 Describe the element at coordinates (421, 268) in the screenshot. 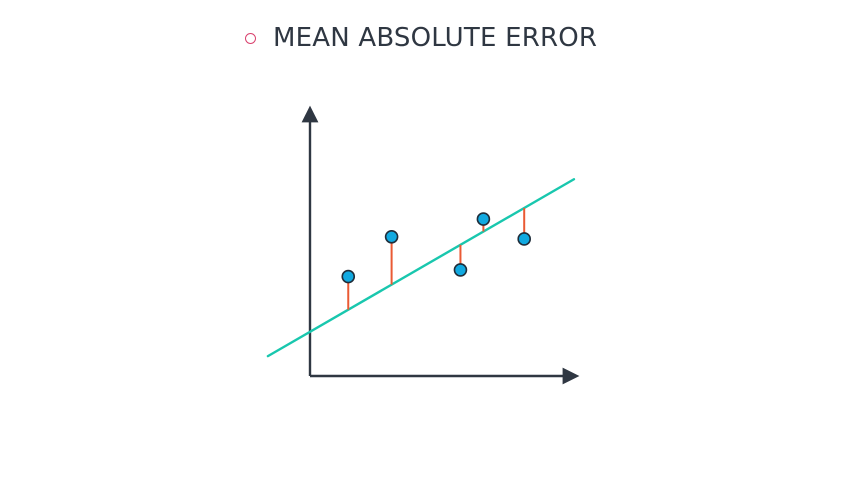

I see `regression-line` at that location.